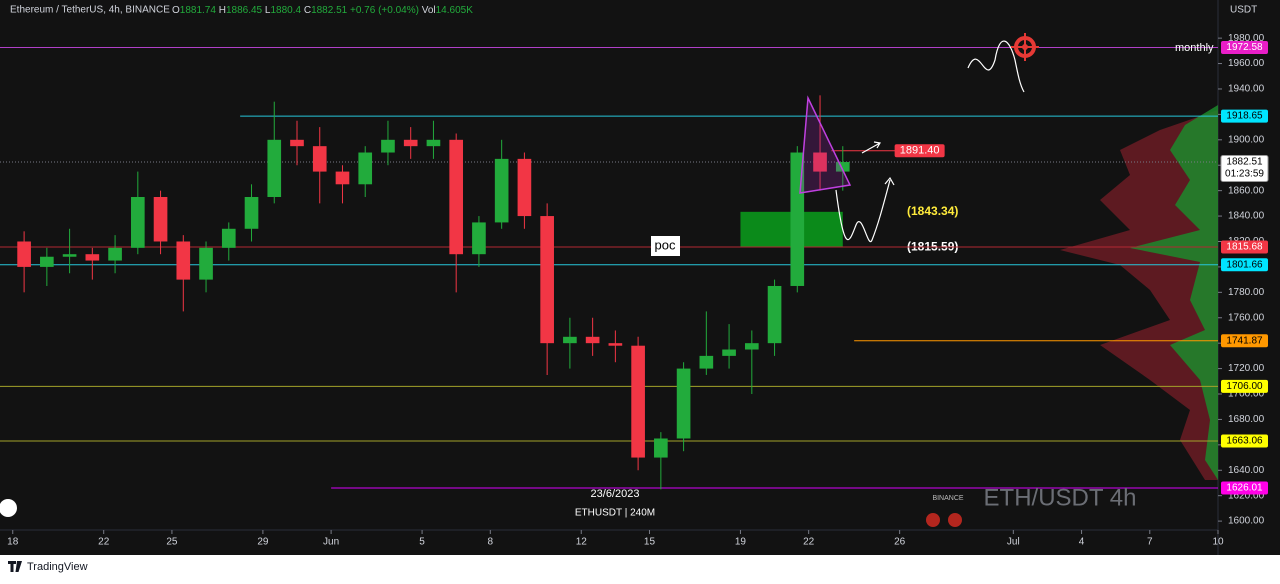 This screenshot has height=584, width=1280. What do you see at coordinates (1246, 394) in the screenshot?
I see `y-tick-label: 1700.00` at bounding box center [1246, 394].